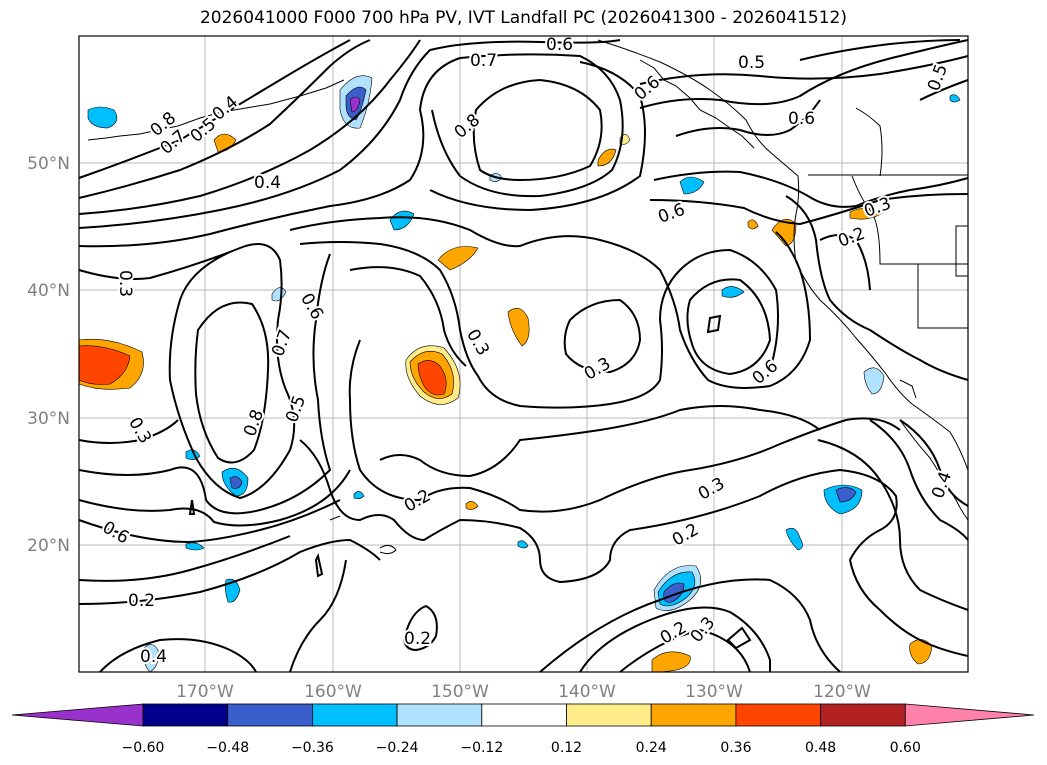  What do you see at coordinates (397, 748) in the screenshot?
I see `colorbar-tick-label: −0.24` at bounding box center [397, 748].